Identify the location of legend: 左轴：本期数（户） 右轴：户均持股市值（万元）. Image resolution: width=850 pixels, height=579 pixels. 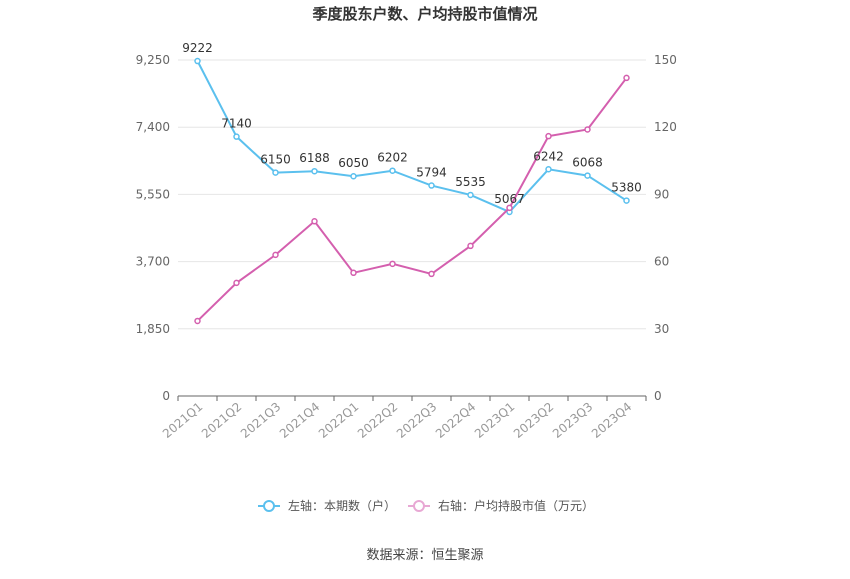
(426, 505).